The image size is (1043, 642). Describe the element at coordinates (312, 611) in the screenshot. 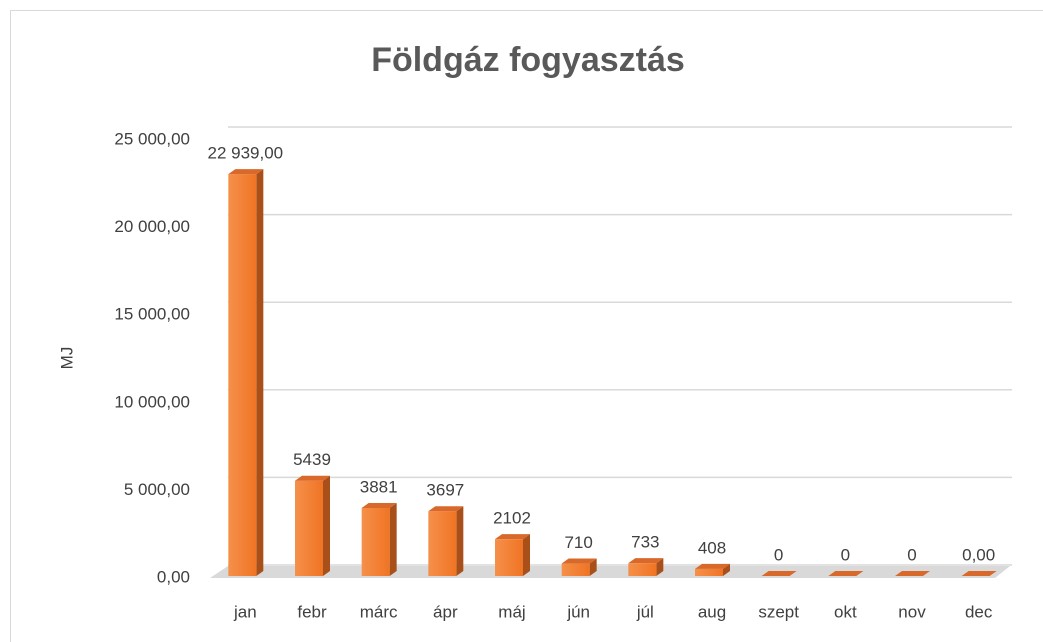

I see `x-tick-label: febr` at that location.